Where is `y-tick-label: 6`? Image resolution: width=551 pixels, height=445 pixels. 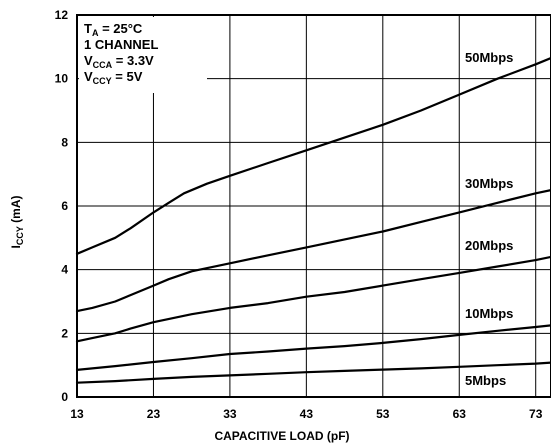 y-tick-label: 6 is located at coordinates (64, 206).